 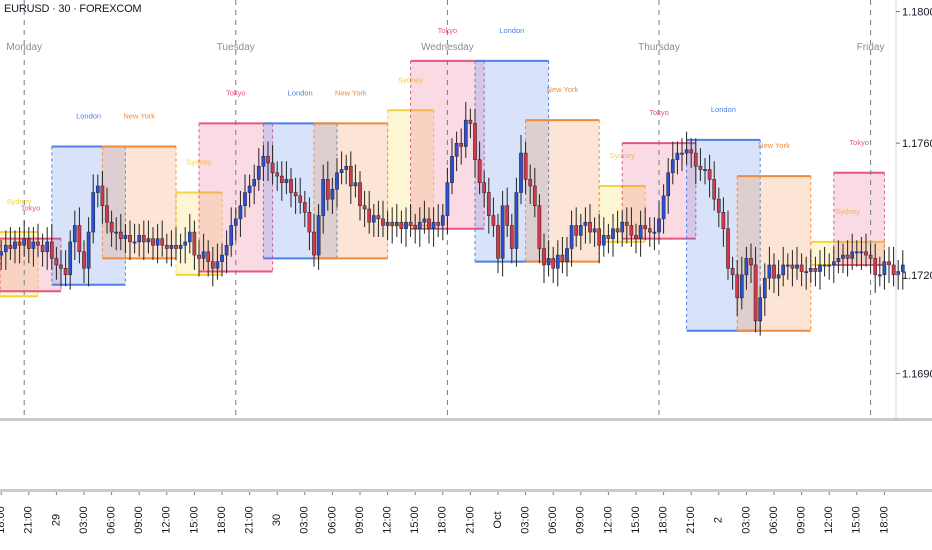 What do you see at coordinates (563, 89) in the screenshot?
I see `session-label-new-york: New York` at bounding box center [563, 89].